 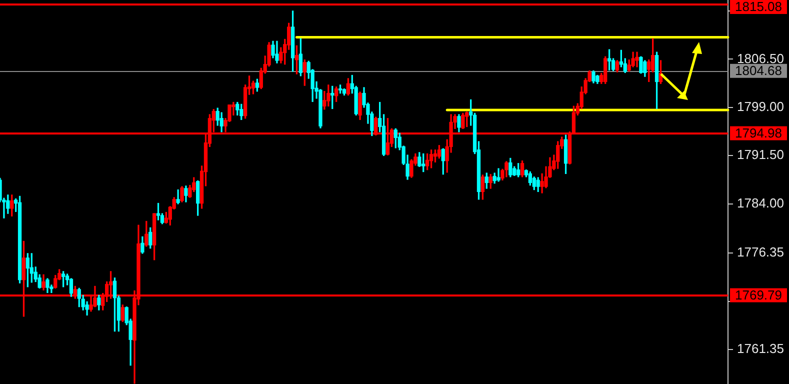 I want to click on y-tick-label: 1761.35, so click(x=760, y=348).